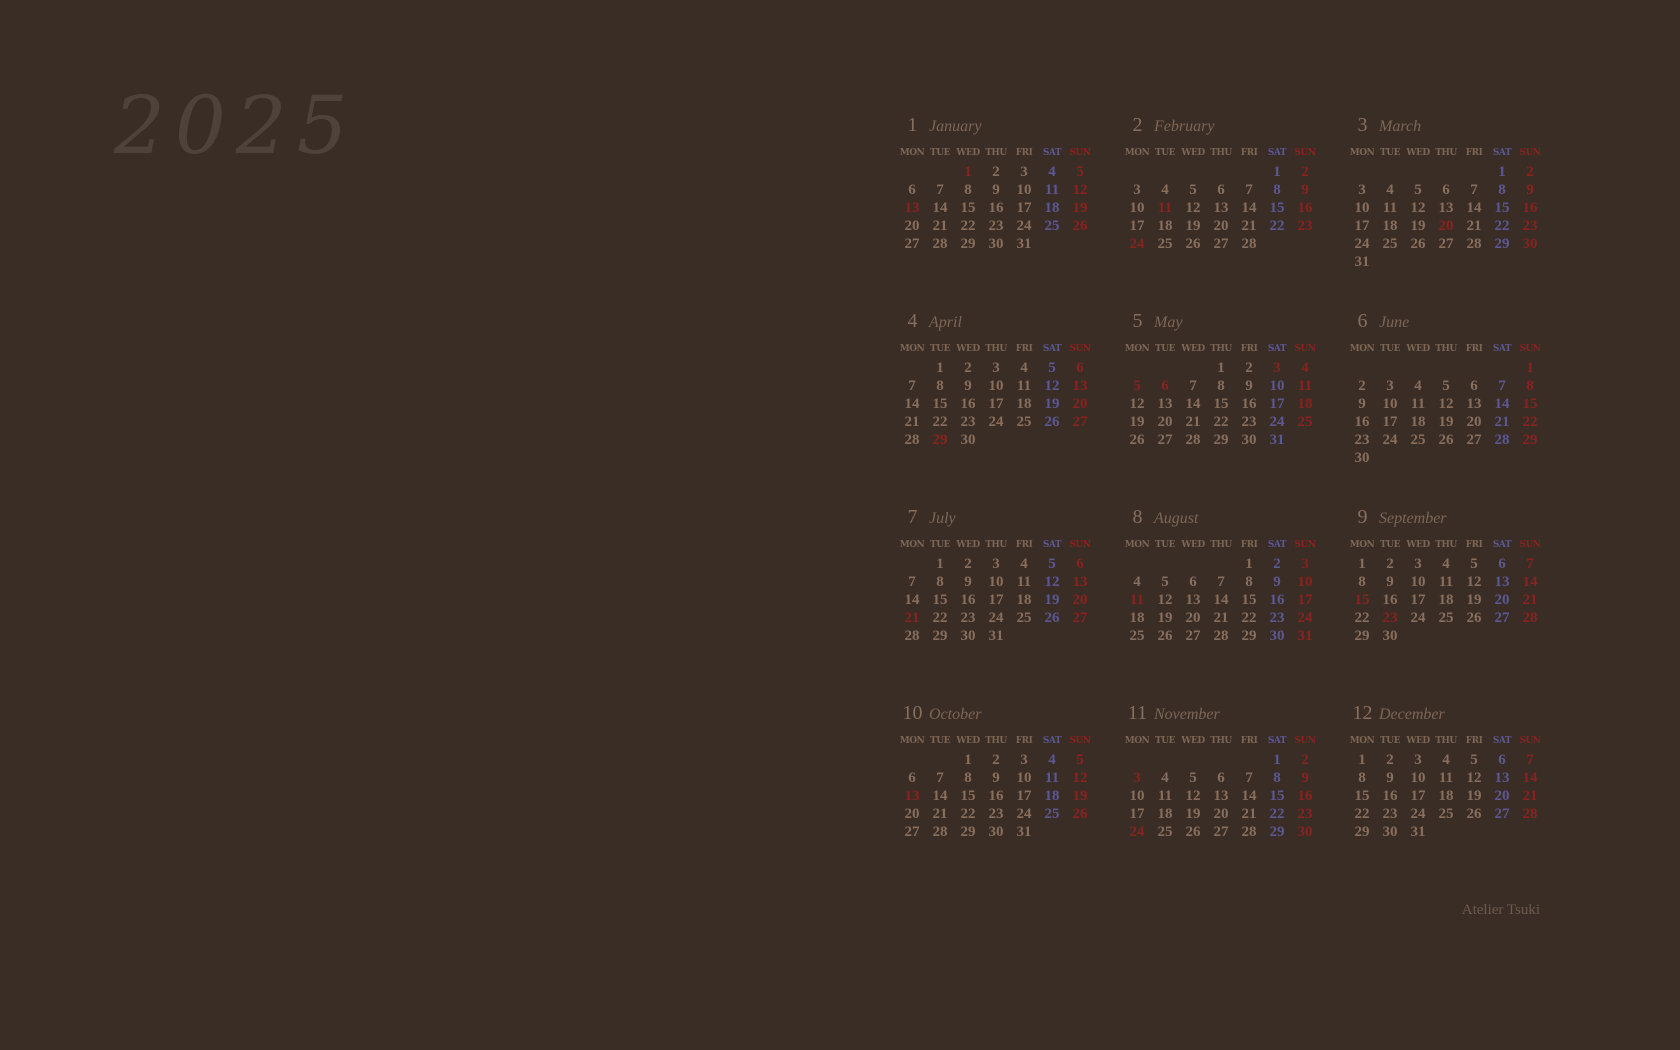 The height and width of the screenshot is (1050, 1680). I want to click on week-row: 14 15 16 17 18 19 20, so click(996, 404).